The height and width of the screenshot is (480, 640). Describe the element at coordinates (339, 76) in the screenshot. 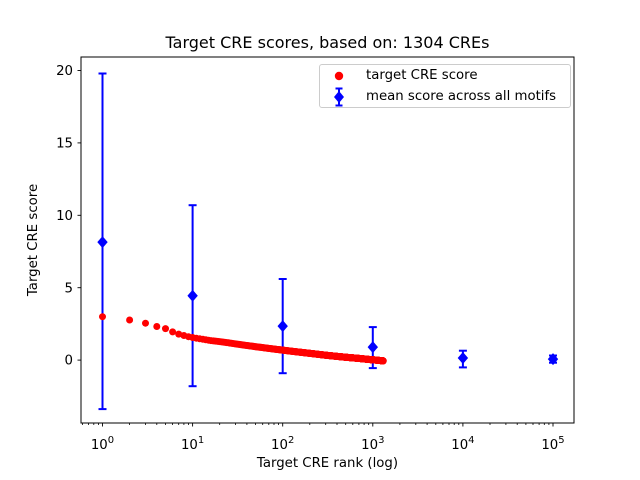

I see `red-dot-icon` at that location.